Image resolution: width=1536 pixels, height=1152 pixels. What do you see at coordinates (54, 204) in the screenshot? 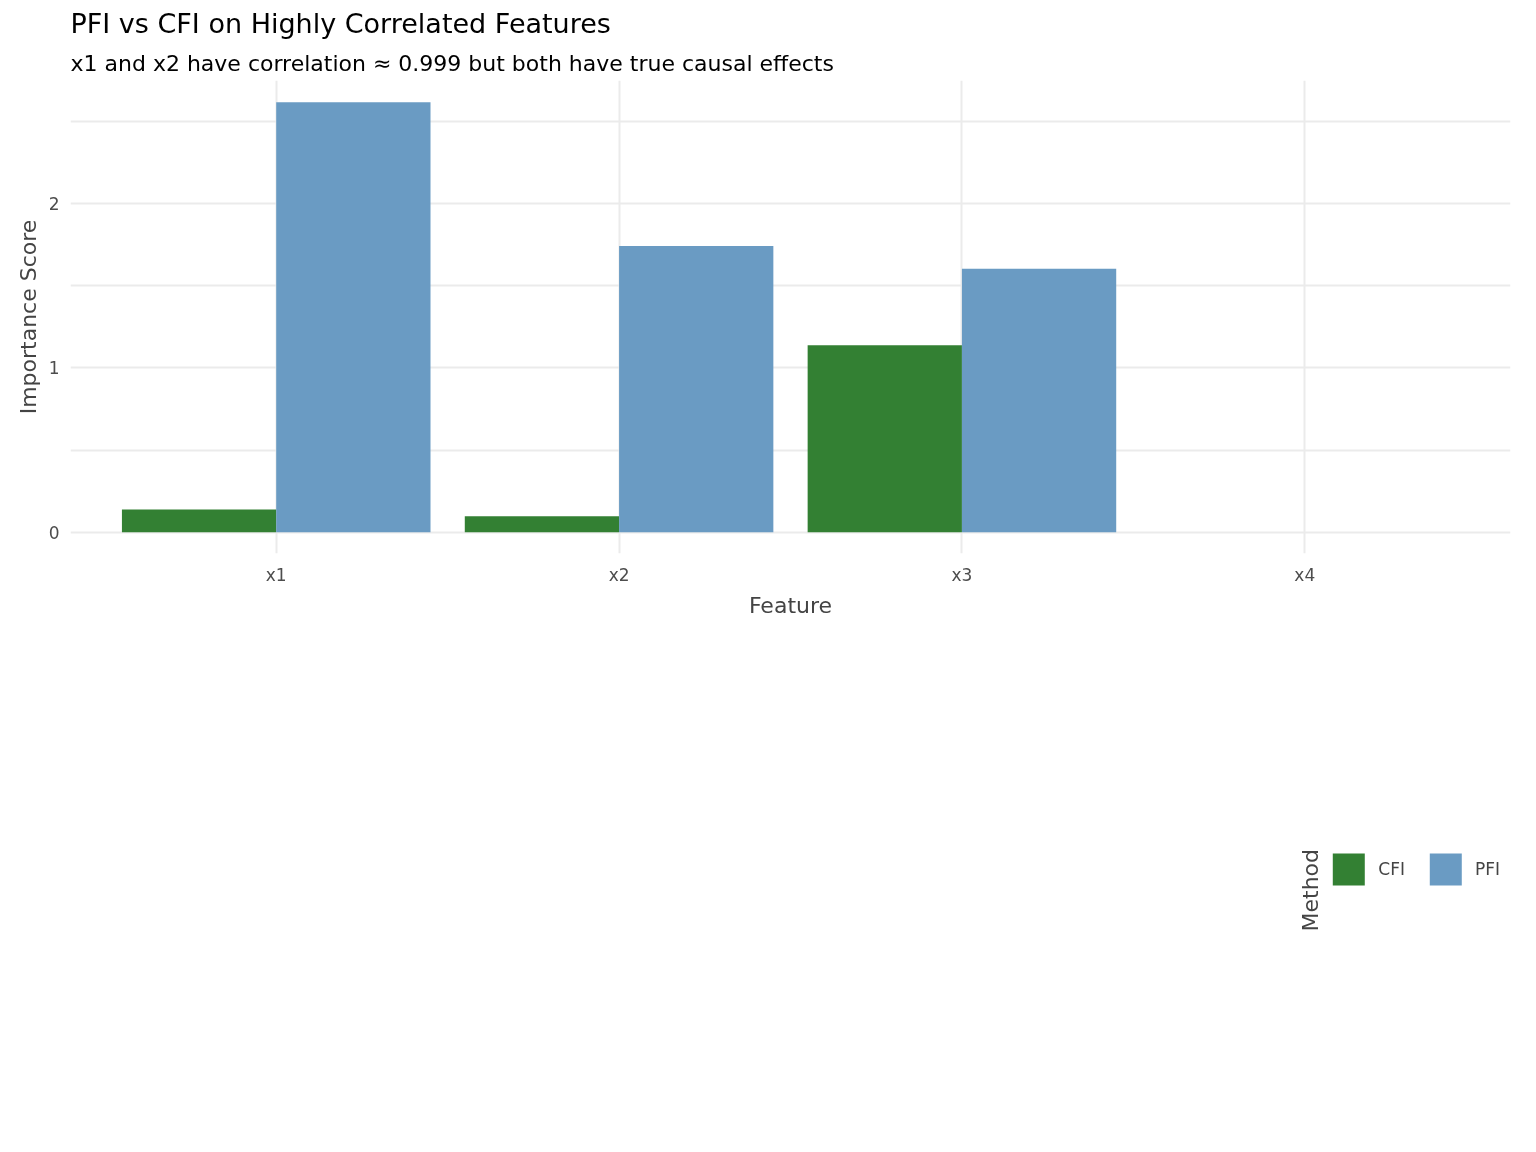
I see `y-tick-label: 2` at bounding box center [54, 204].